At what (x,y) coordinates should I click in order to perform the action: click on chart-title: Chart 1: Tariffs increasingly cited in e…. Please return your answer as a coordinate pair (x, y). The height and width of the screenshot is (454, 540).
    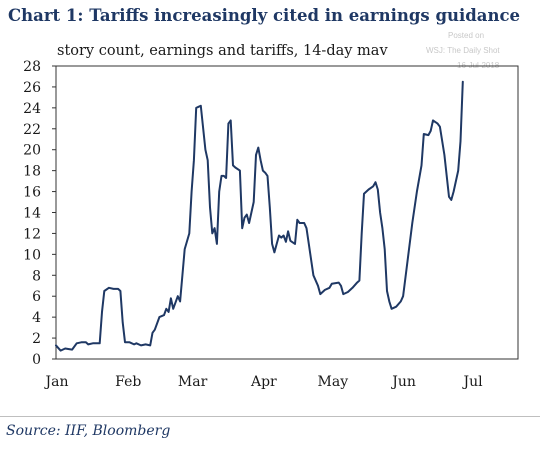
    Looking at the image, I should click on (264, 15).